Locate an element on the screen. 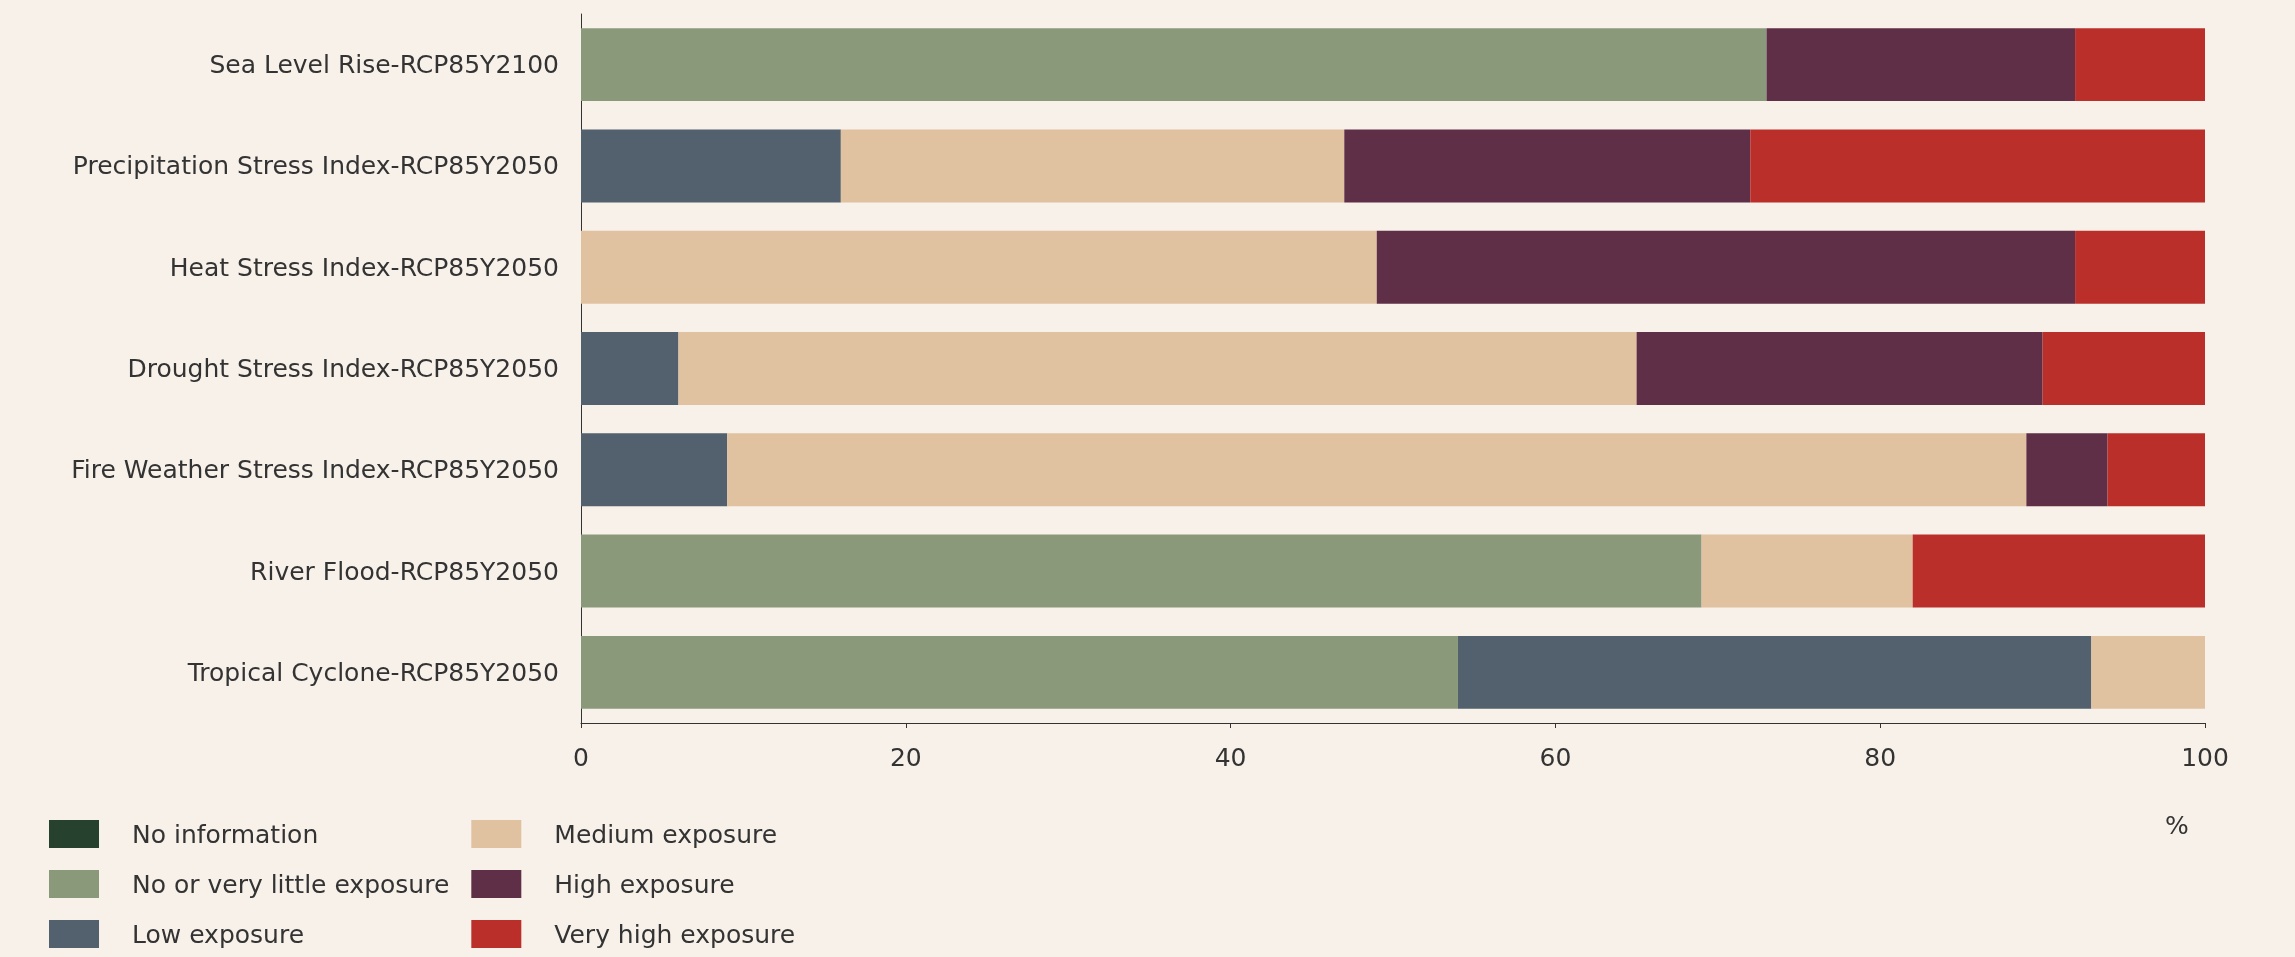  y-tick-label: Precipitation Stress Index-RCP85Y2050 is located at coordinates (315, 166).